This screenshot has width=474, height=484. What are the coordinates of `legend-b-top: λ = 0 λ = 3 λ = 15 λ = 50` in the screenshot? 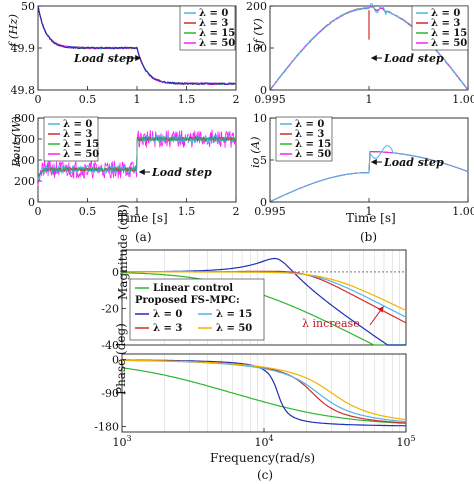 It's located at (440, 28).